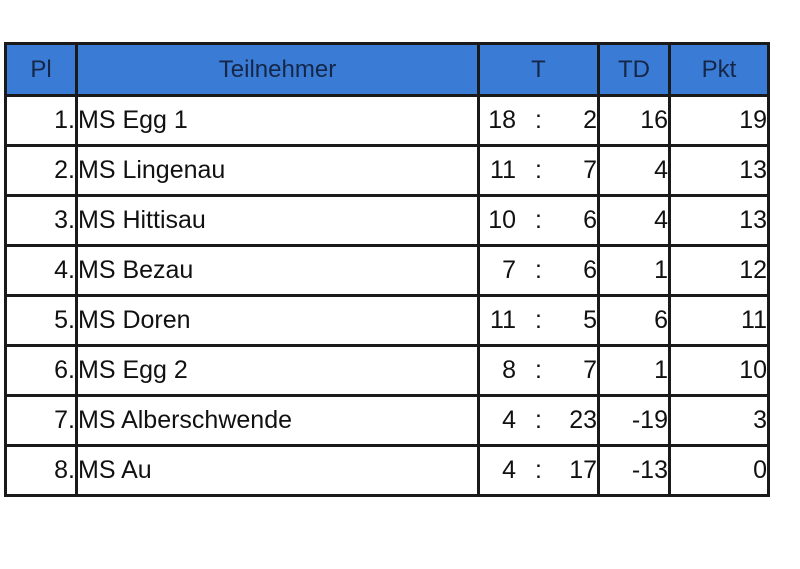  I want to click on score: 8: 7, so click(539, 370).